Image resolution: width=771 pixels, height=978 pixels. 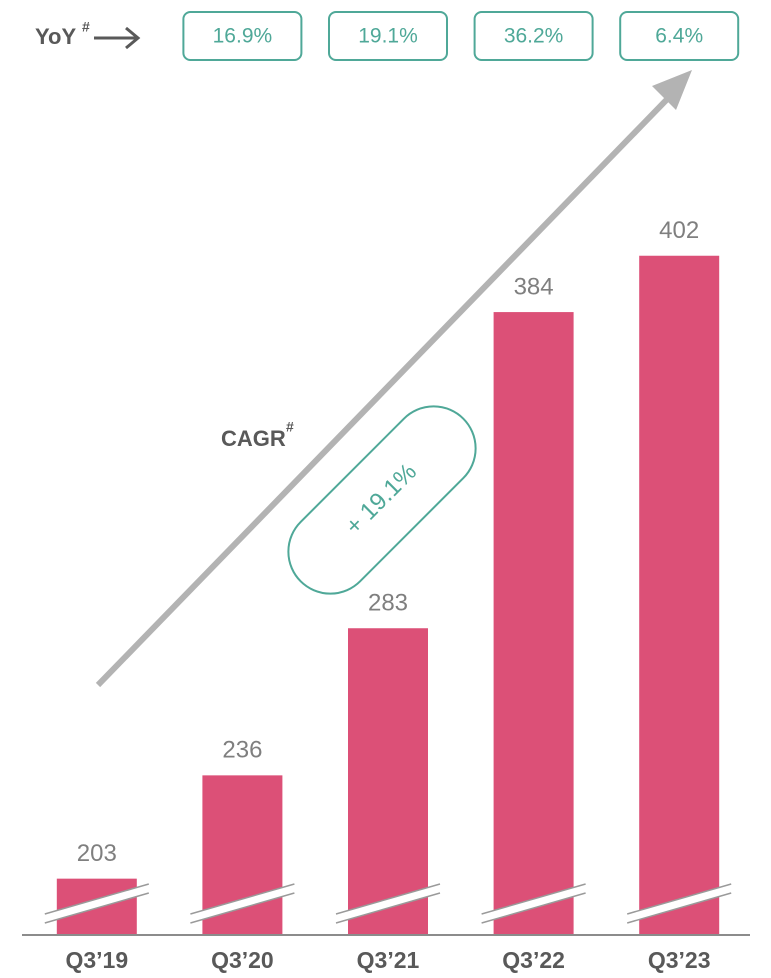 I want to click on yoy-value: 36.2%, so click(x=534, y=36).